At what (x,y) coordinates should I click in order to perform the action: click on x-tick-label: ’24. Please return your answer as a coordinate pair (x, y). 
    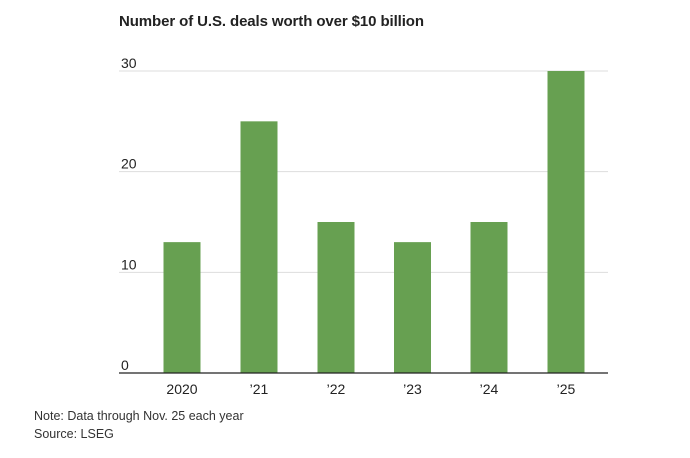
    Looking at the image, I should click on (489, 389).